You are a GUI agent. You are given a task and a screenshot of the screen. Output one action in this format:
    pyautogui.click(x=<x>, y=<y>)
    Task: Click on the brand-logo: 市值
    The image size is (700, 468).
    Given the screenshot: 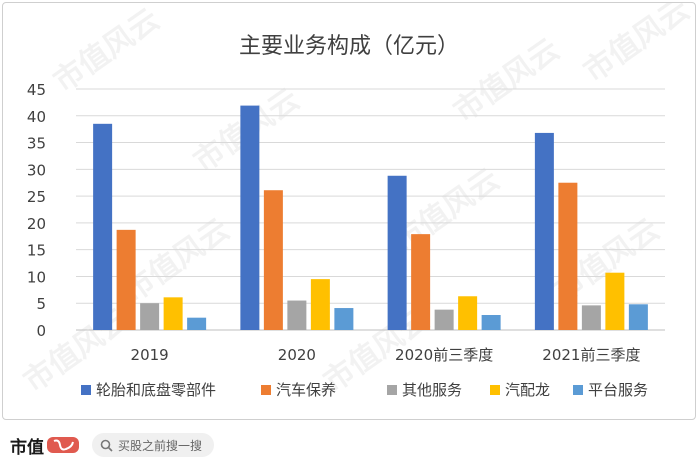 What is the action you would take?
    pyautogui.click(x=45, y=445)
    